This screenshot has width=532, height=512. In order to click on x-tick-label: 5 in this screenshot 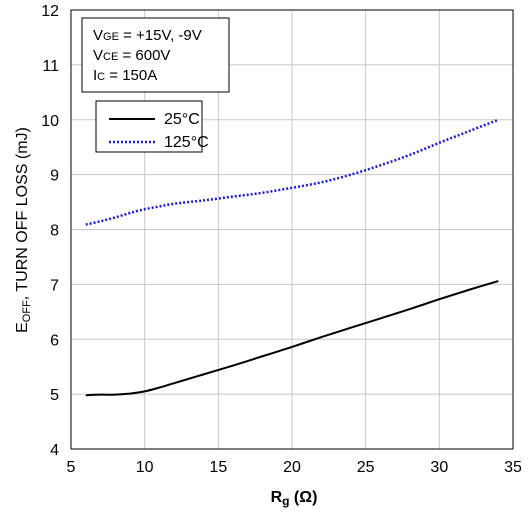, I will do `click(71, 467)`.